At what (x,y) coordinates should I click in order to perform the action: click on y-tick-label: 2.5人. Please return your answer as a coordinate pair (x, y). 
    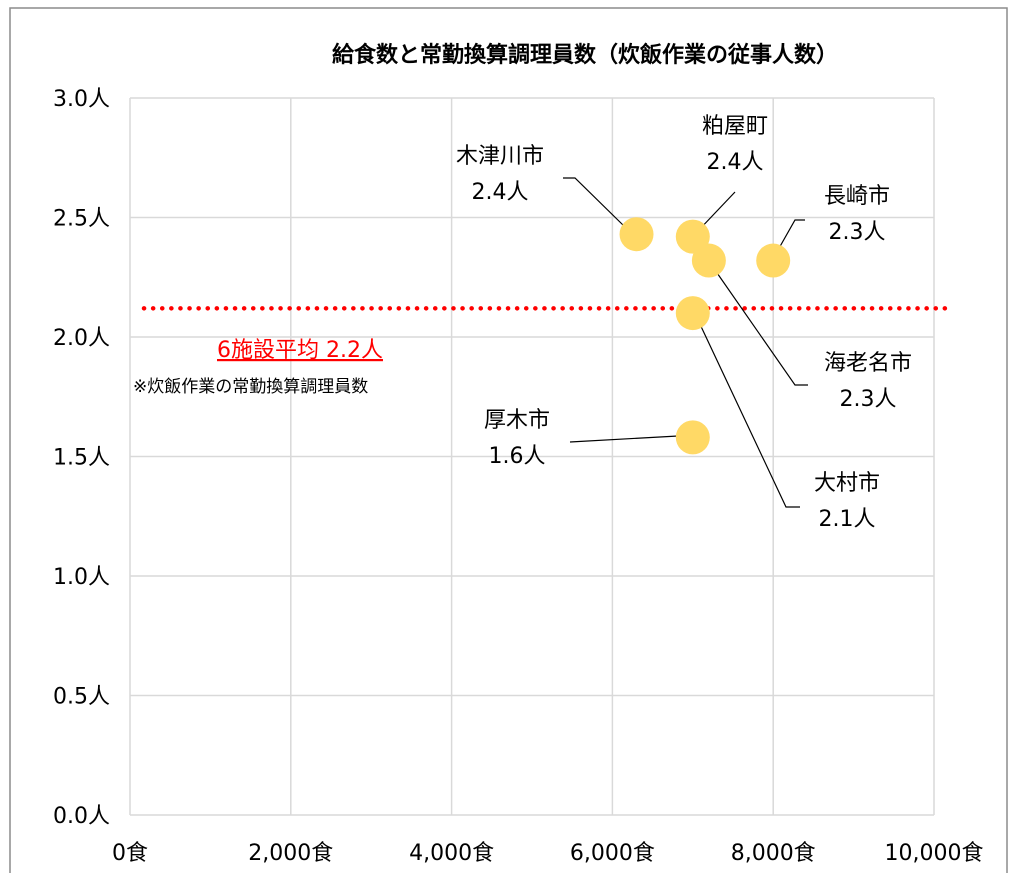
    Looking at the image, I should click on (81, 219).